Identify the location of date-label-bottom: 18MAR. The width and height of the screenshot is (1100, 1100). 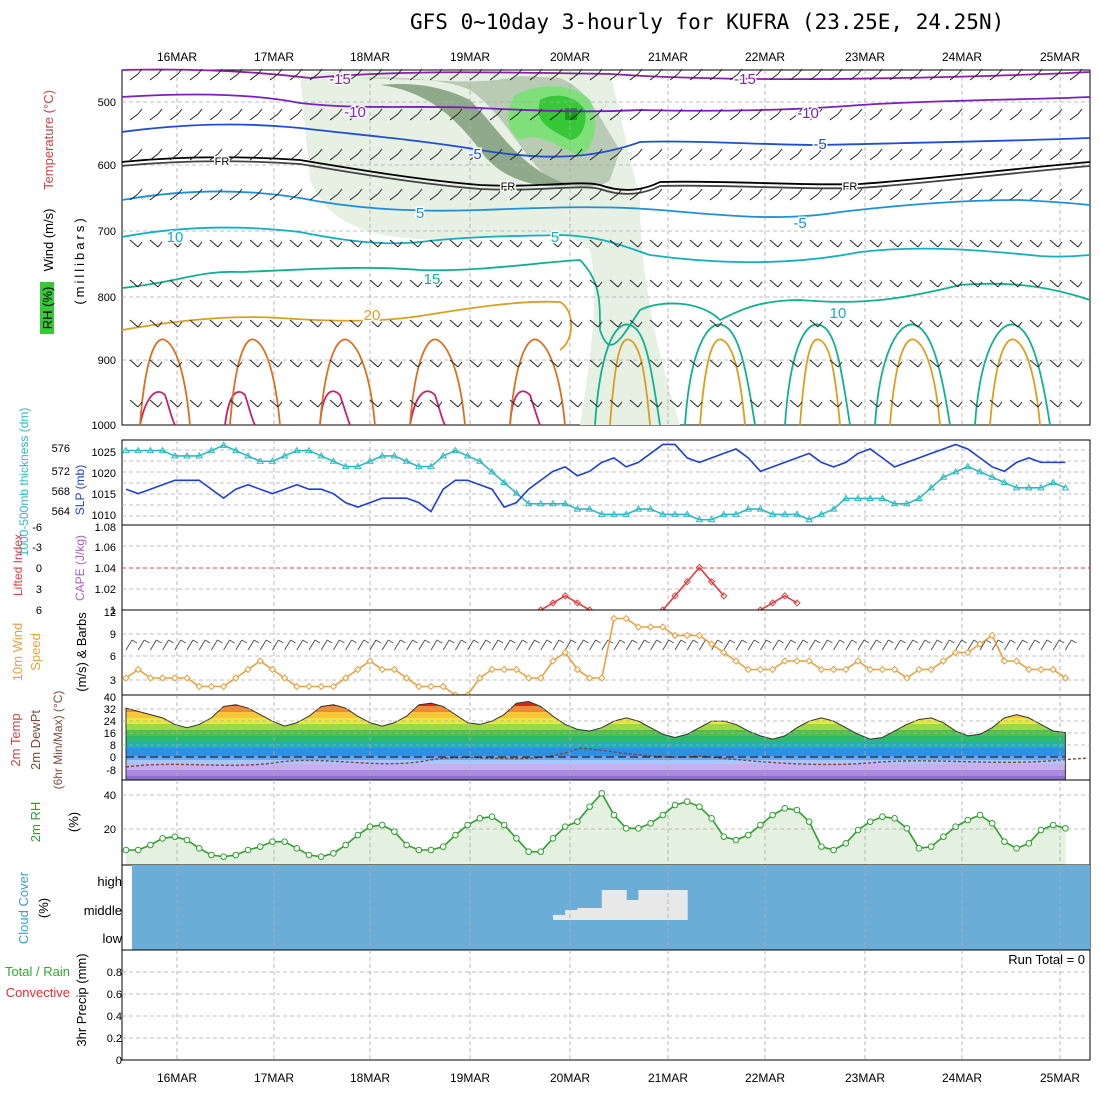
(370, 1078).